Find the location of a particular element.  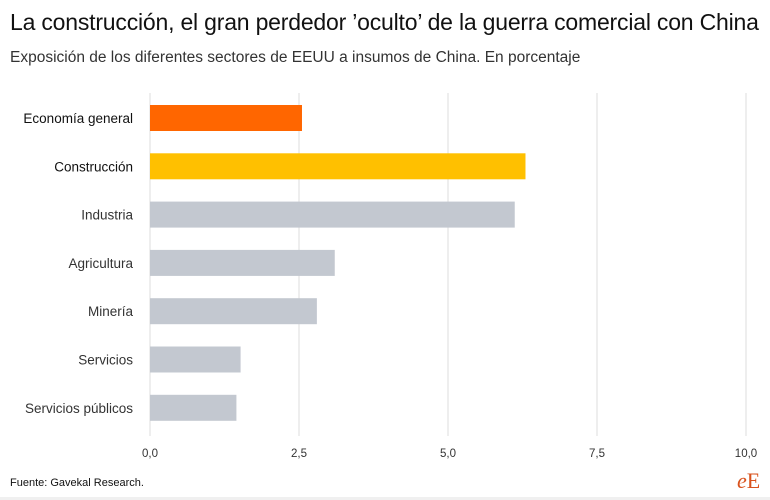

category-label: Servicios públicos is located at coordinates (79, 408).